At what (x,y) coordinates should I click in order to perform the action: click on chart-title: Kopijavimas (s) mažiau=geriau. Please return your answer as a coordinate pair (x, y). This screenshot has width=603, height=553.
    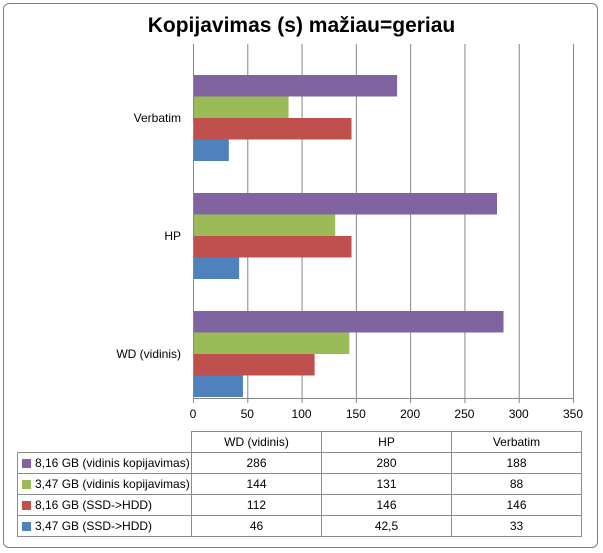
    Looking at the image, I should click on (301, 25).